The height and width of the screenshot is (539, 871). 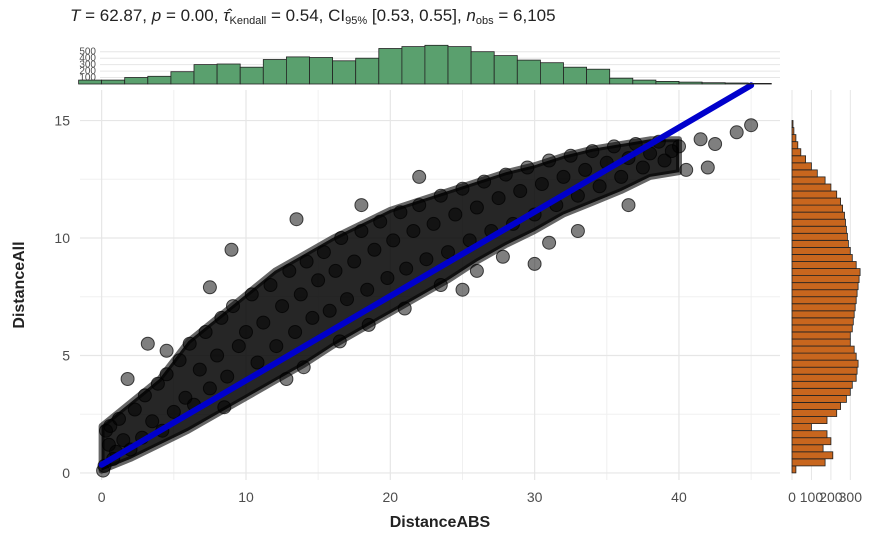 I want to click on x-tick-label: 20, so click(x=391, y=497).